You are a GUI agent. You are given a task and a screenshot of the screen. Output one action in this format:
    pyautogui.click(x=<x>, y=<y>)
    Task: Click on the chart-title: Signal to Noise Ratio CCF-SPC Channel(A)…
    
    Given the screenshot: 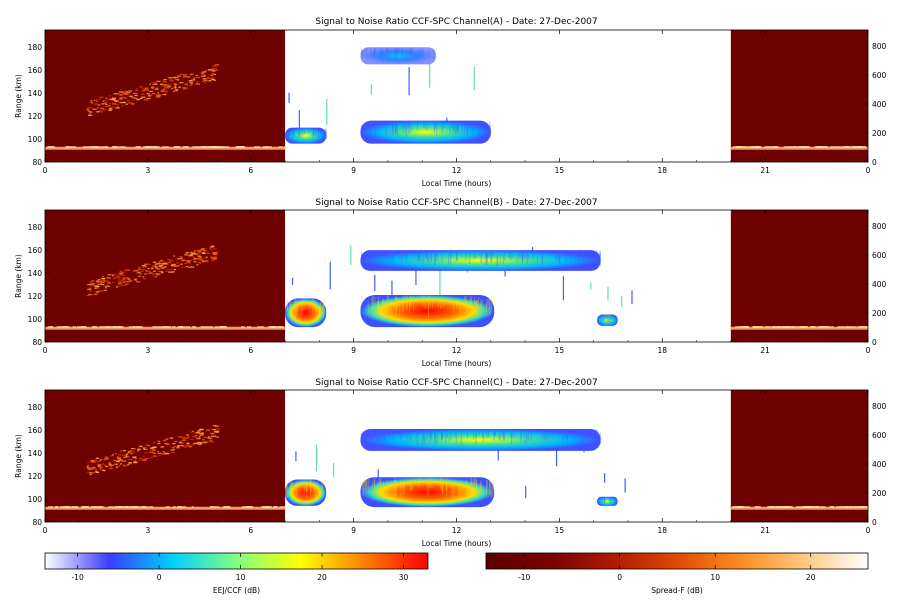 What is the action you would take?
    pyautogui.click(x=456, y=22)
    